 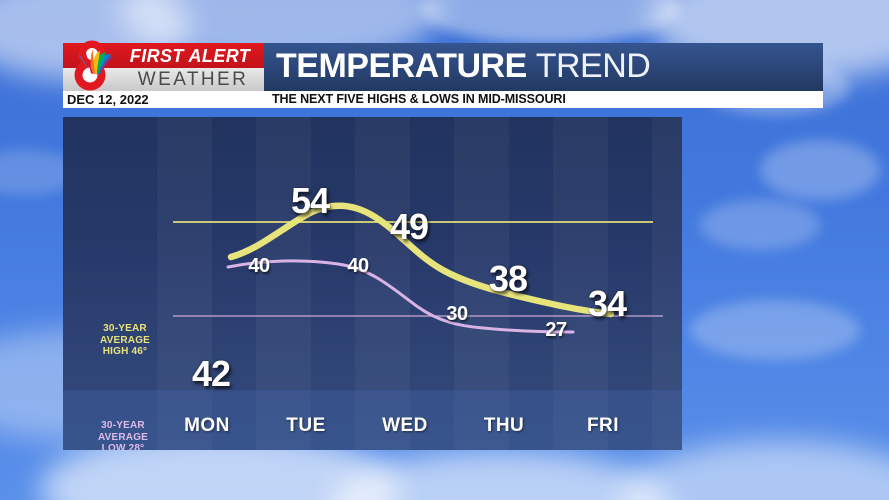 I want to click on day-label-wed: WED, so click(x=405, y=425).